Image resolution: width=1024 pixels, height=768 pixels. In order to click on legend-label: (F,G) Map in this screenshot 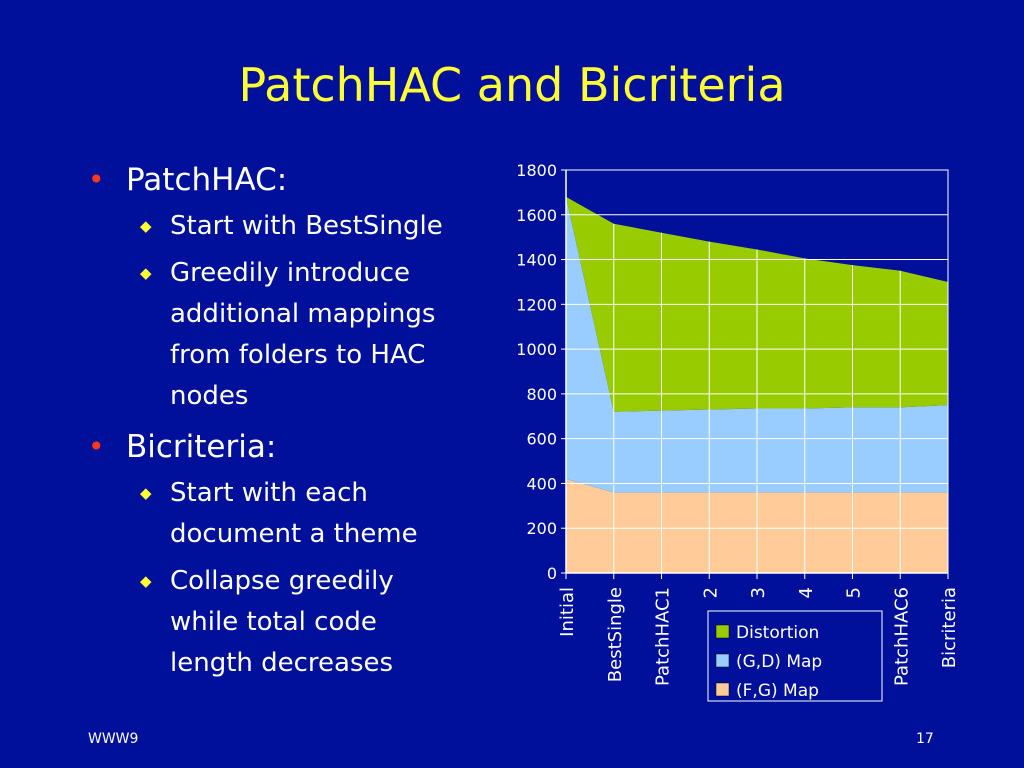, I will do `click(777, 691)`.